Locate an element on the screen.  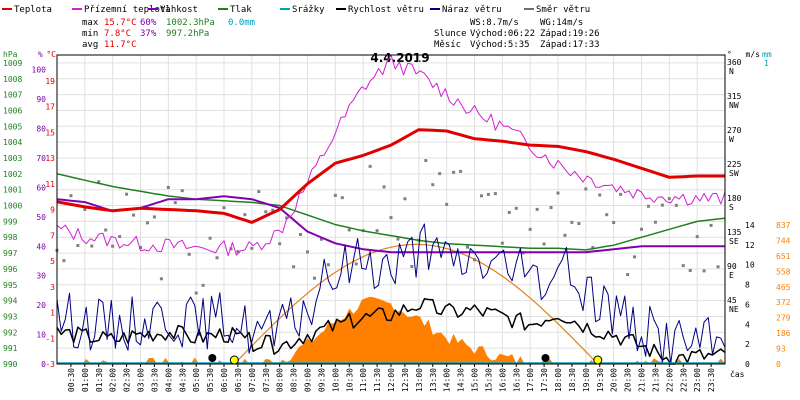
hum-tick: 0 is located at coordinates (43, 364).